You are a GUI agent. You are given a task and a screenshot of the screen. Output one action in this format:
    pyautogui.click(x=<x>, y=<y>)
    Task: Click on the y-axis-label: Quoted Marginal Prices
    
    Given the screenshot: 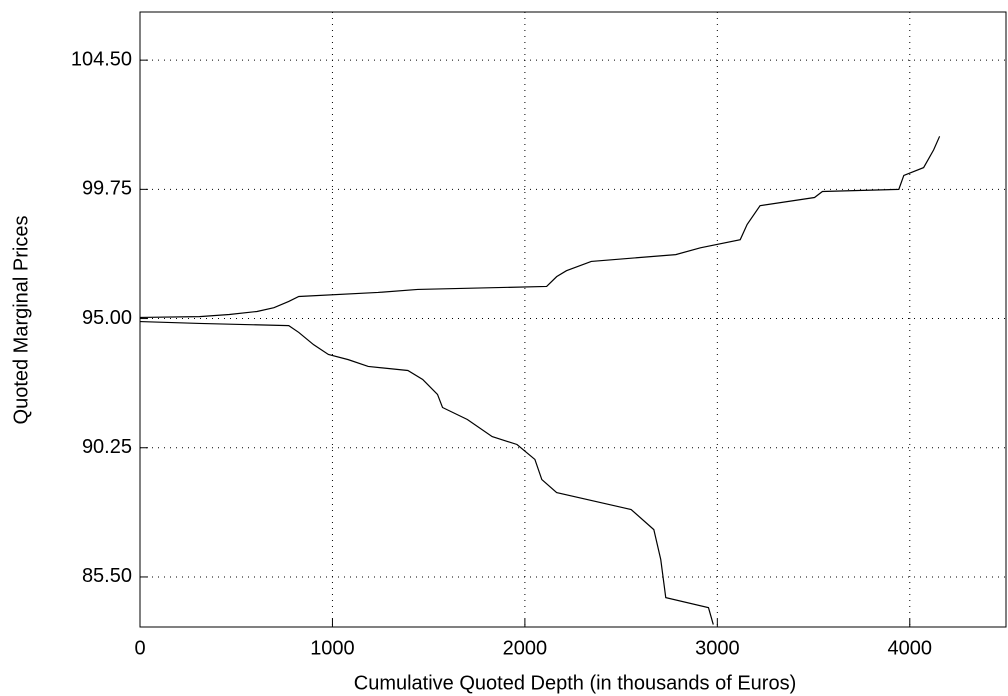 What is the action you would take?
    pyautogui.click(x=21, y=320)
    